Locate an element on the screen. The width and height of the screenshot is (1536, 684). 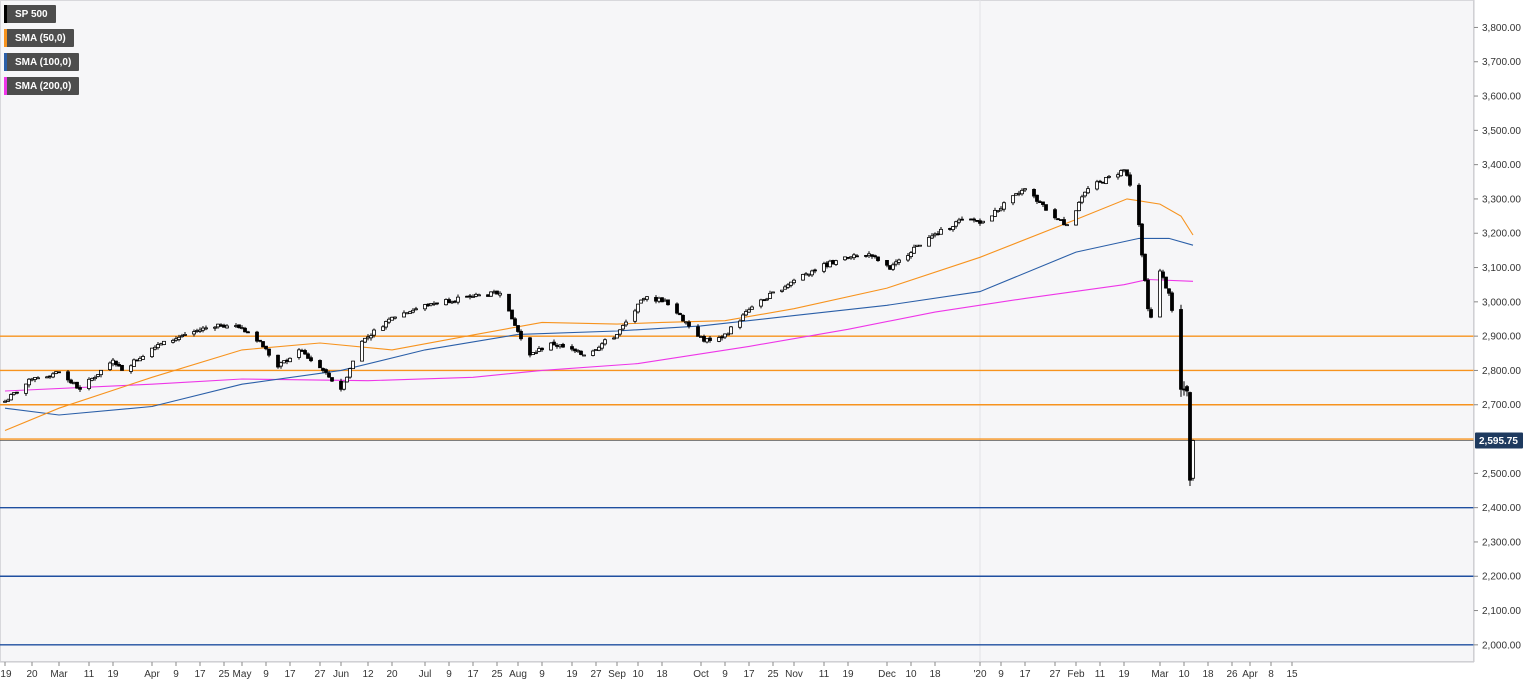
y-tick-label: 2,700.00 is located at coordinates (1501, 405).